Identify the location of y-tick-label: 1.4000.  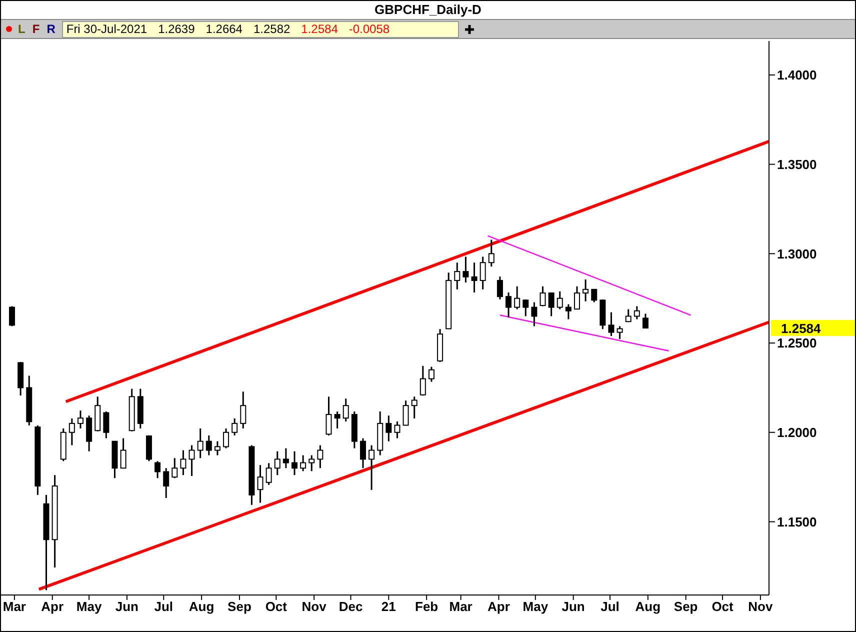
(797, 75).